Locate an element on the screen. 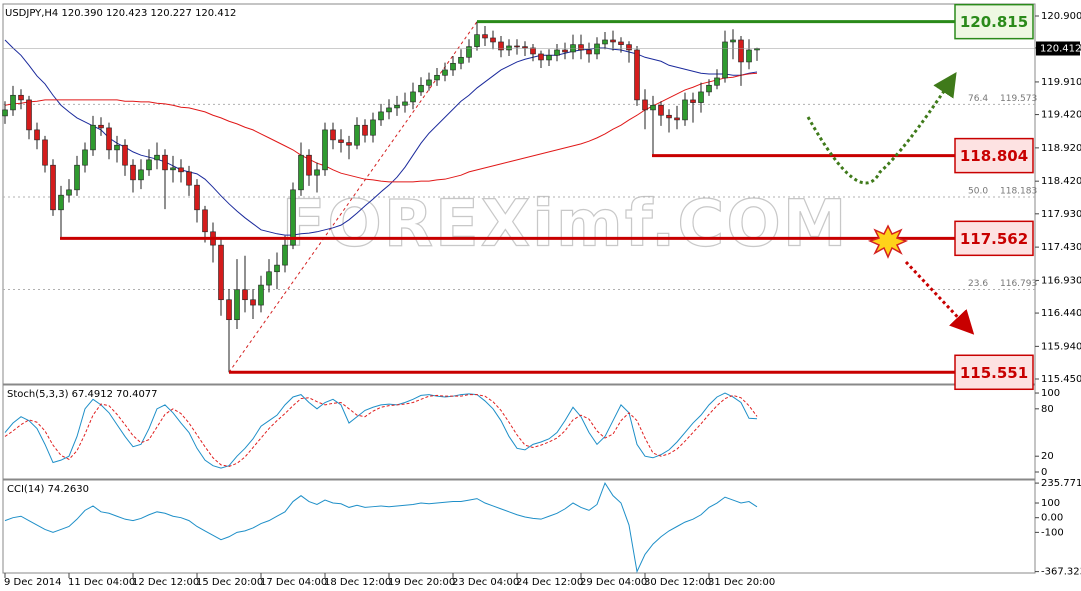 Image resolution: width=1081 pixels, height=591 pixels. x-tick-label: 15 Dec 20:00 is located at coordinates (229, 582).